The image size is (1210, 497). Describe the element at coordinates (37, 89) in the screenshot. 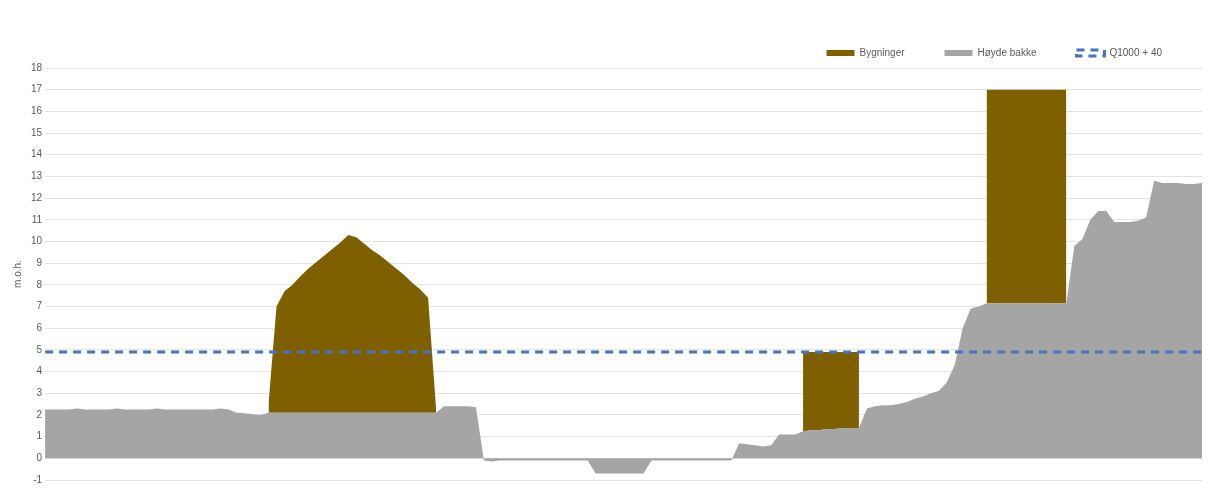

I see `y-tick-label: 17` at that location.